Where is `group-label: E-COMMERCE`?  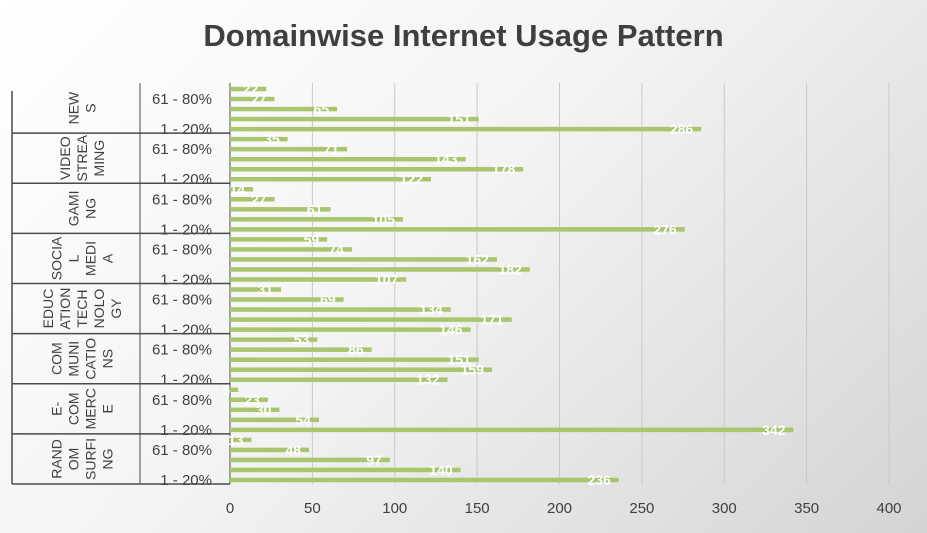
group-label: E-COMMERCE is located at coordinates (82, 408).